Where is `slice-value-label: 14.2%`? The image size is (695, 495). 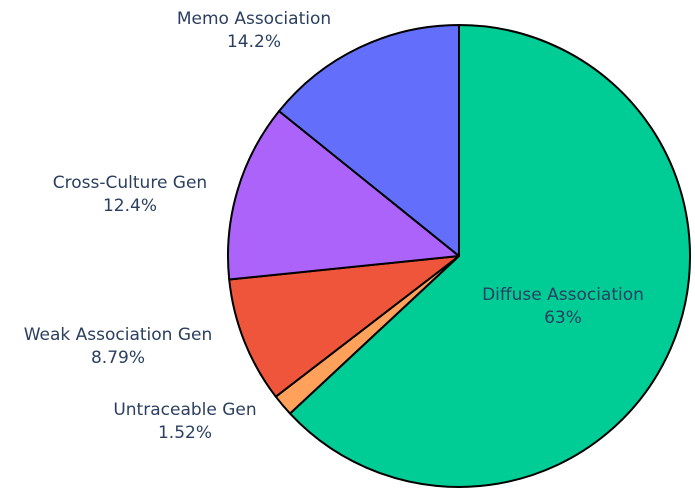 slice-value-label: 14.2% is located at coordinates (254, 42).